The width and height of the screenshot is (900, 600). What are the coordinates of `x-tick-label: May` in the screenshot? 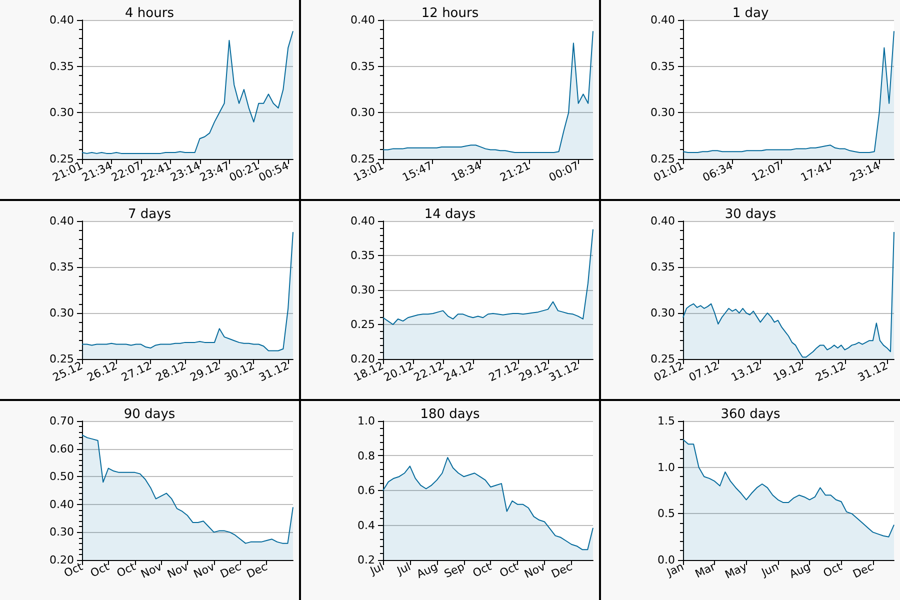 It's located at (736, 571).